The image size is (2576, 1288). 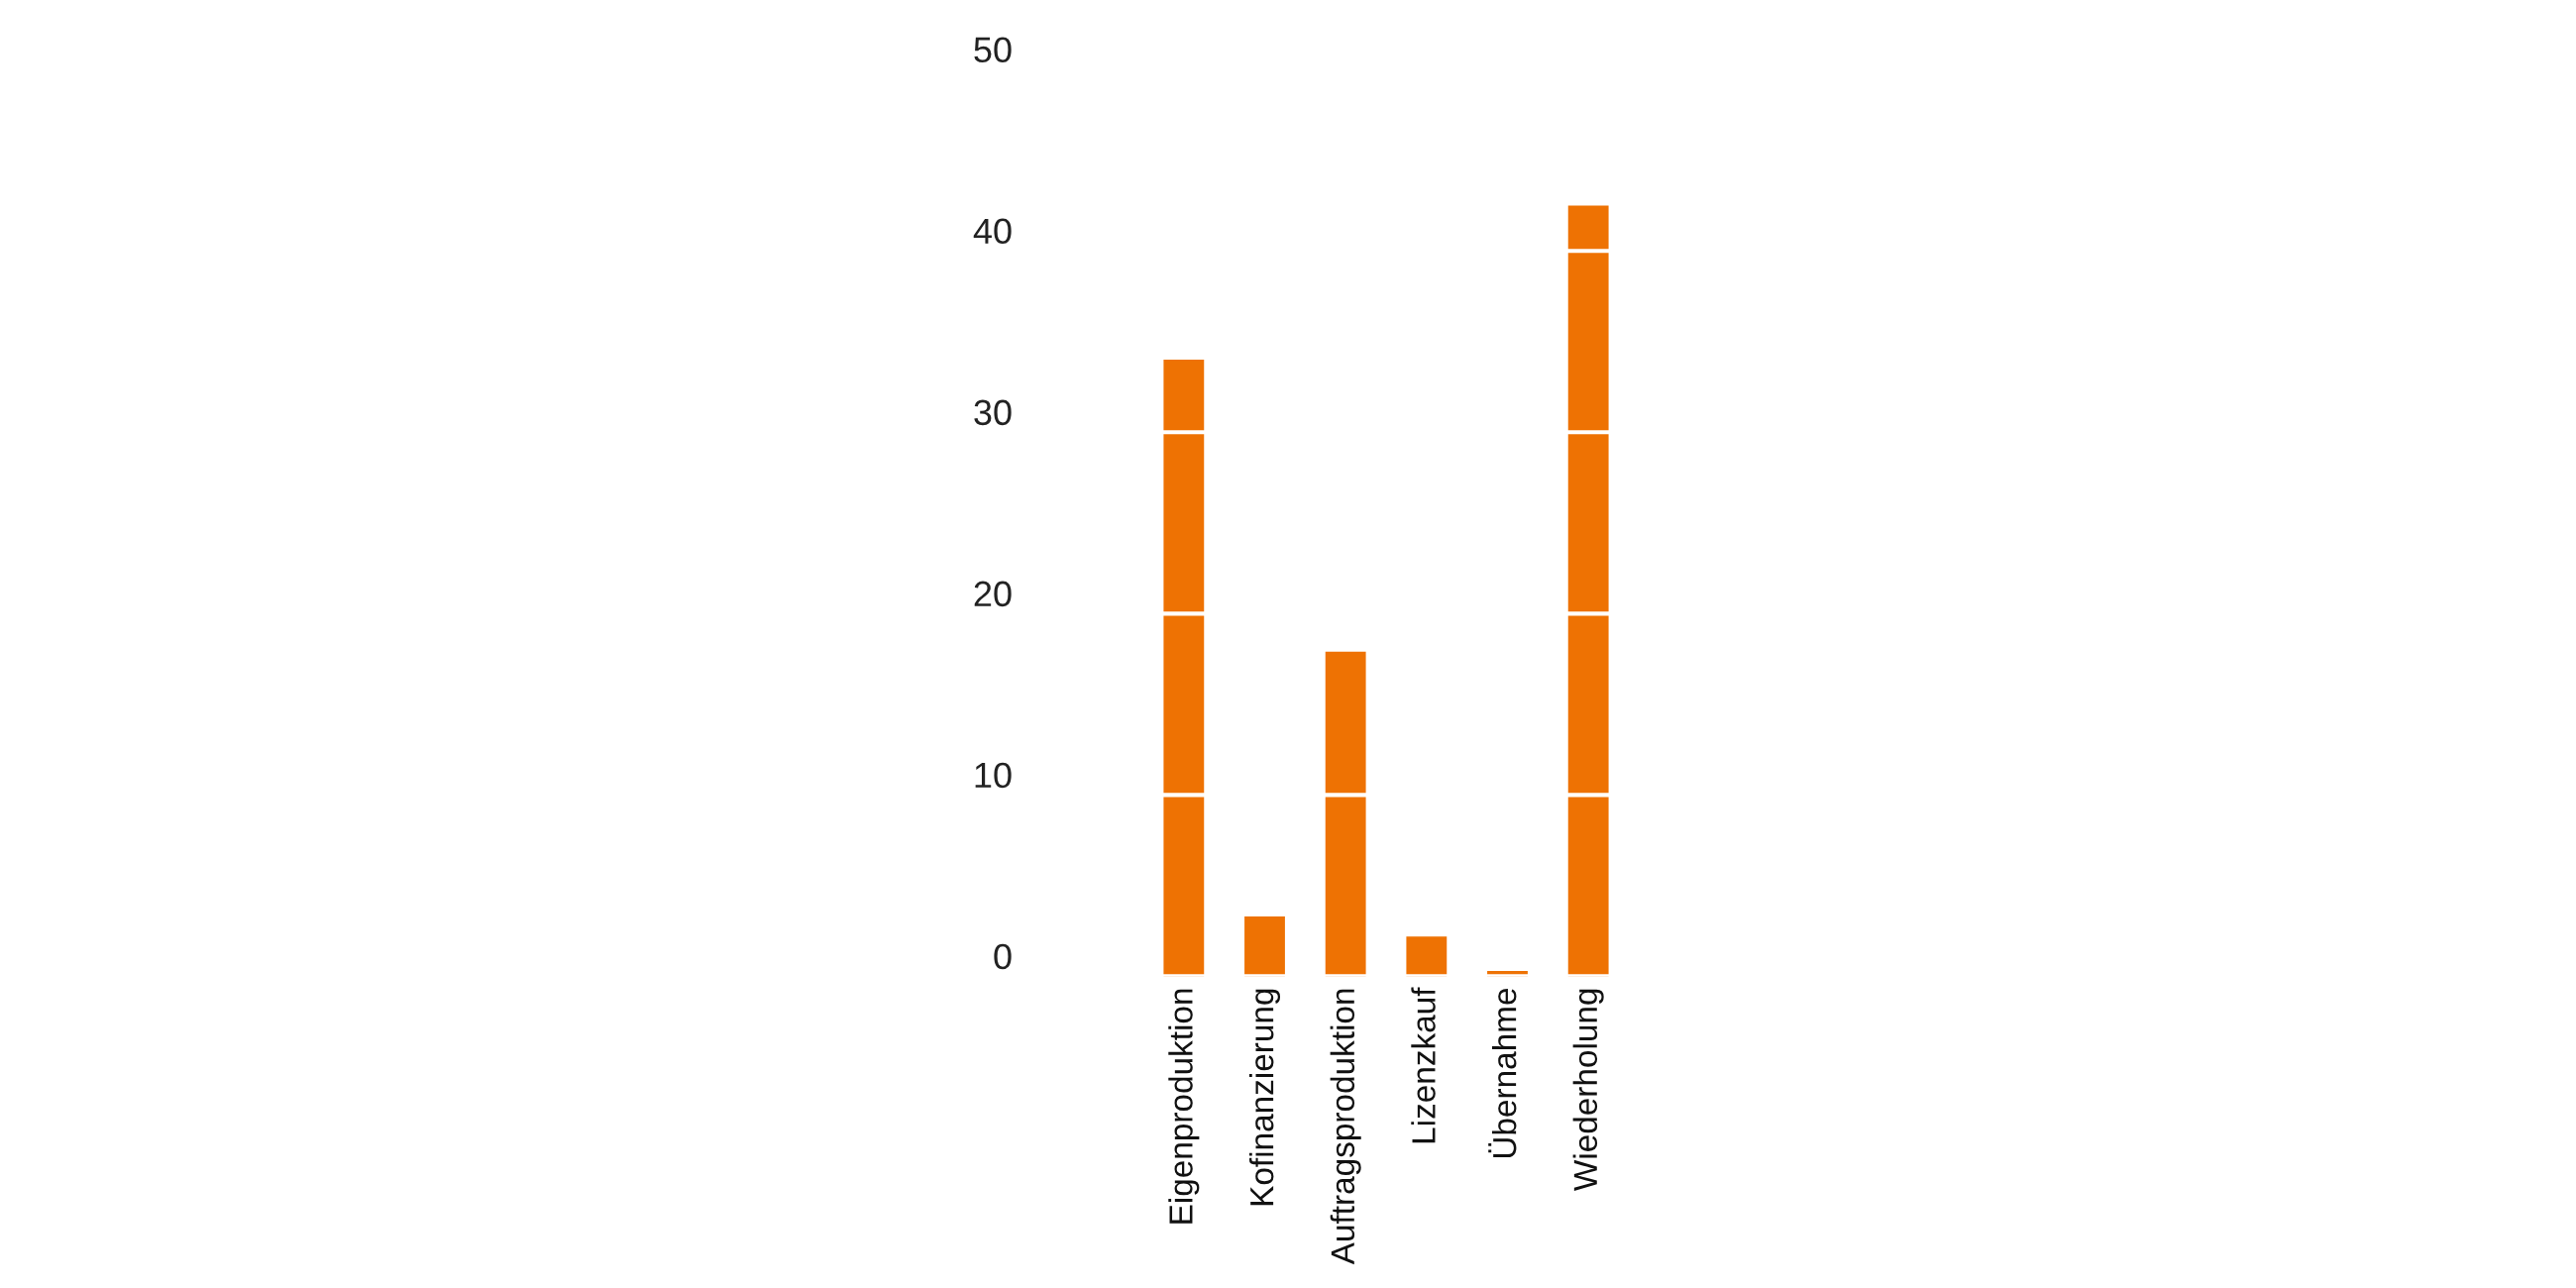 What do you see at coordinates (992, 231) in the screenshot?
I see `y-tick-label: 40` at bounding box center [992, 231].